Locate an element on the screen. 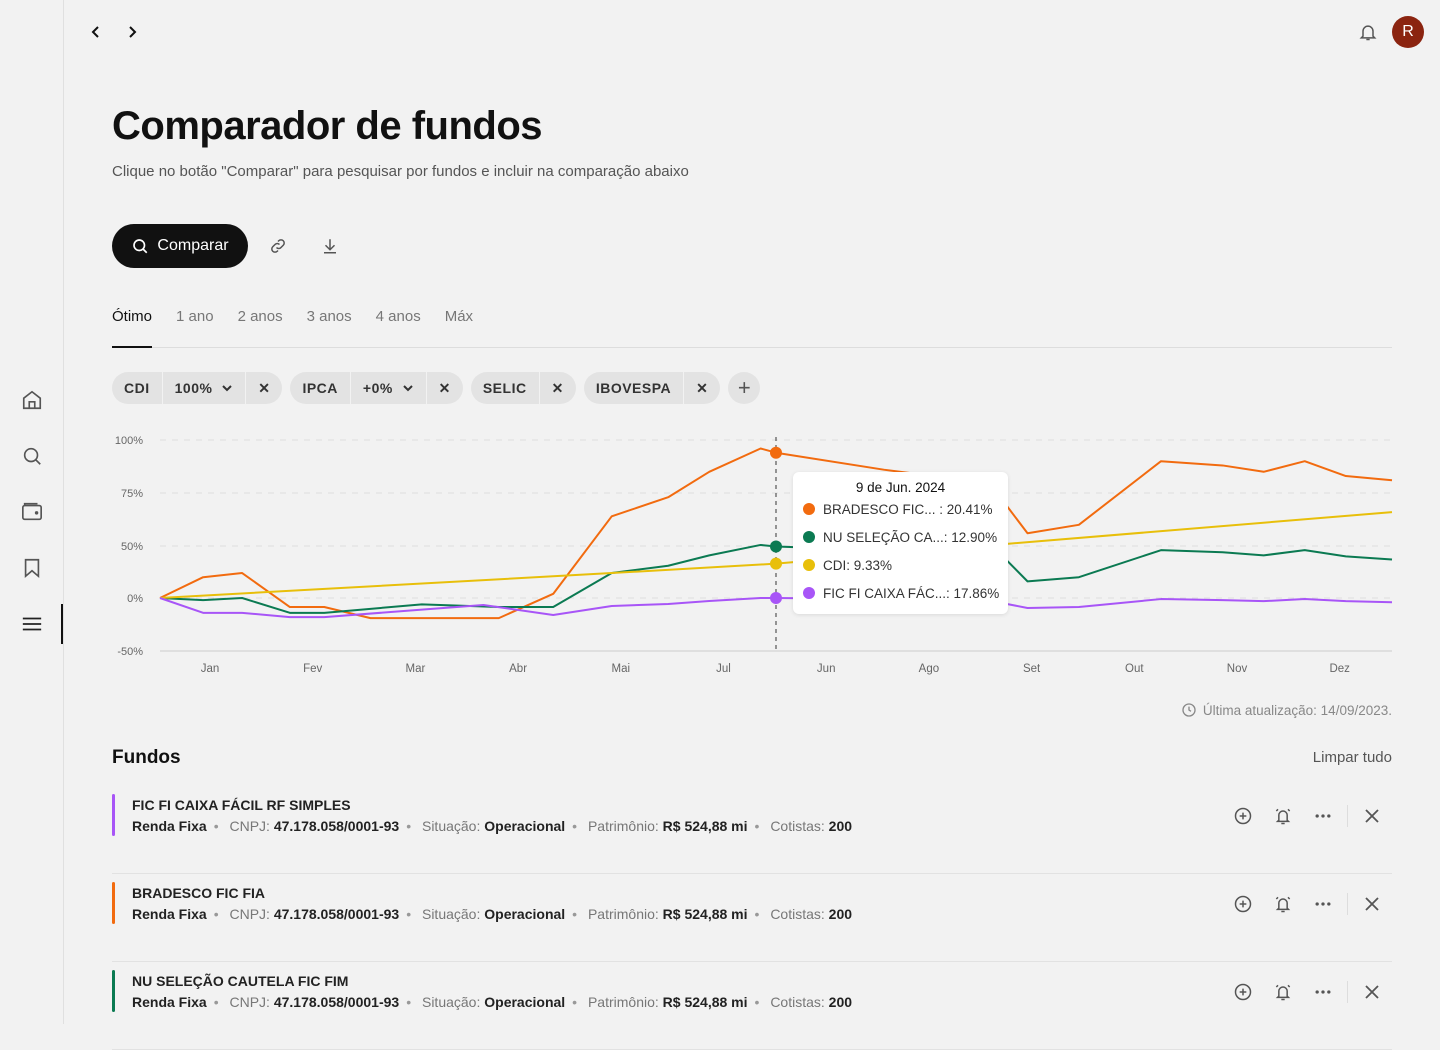 The width and height of the screenshot is (1440, 1050). y-tick-label: -50% is located at coordinates (130, 652).